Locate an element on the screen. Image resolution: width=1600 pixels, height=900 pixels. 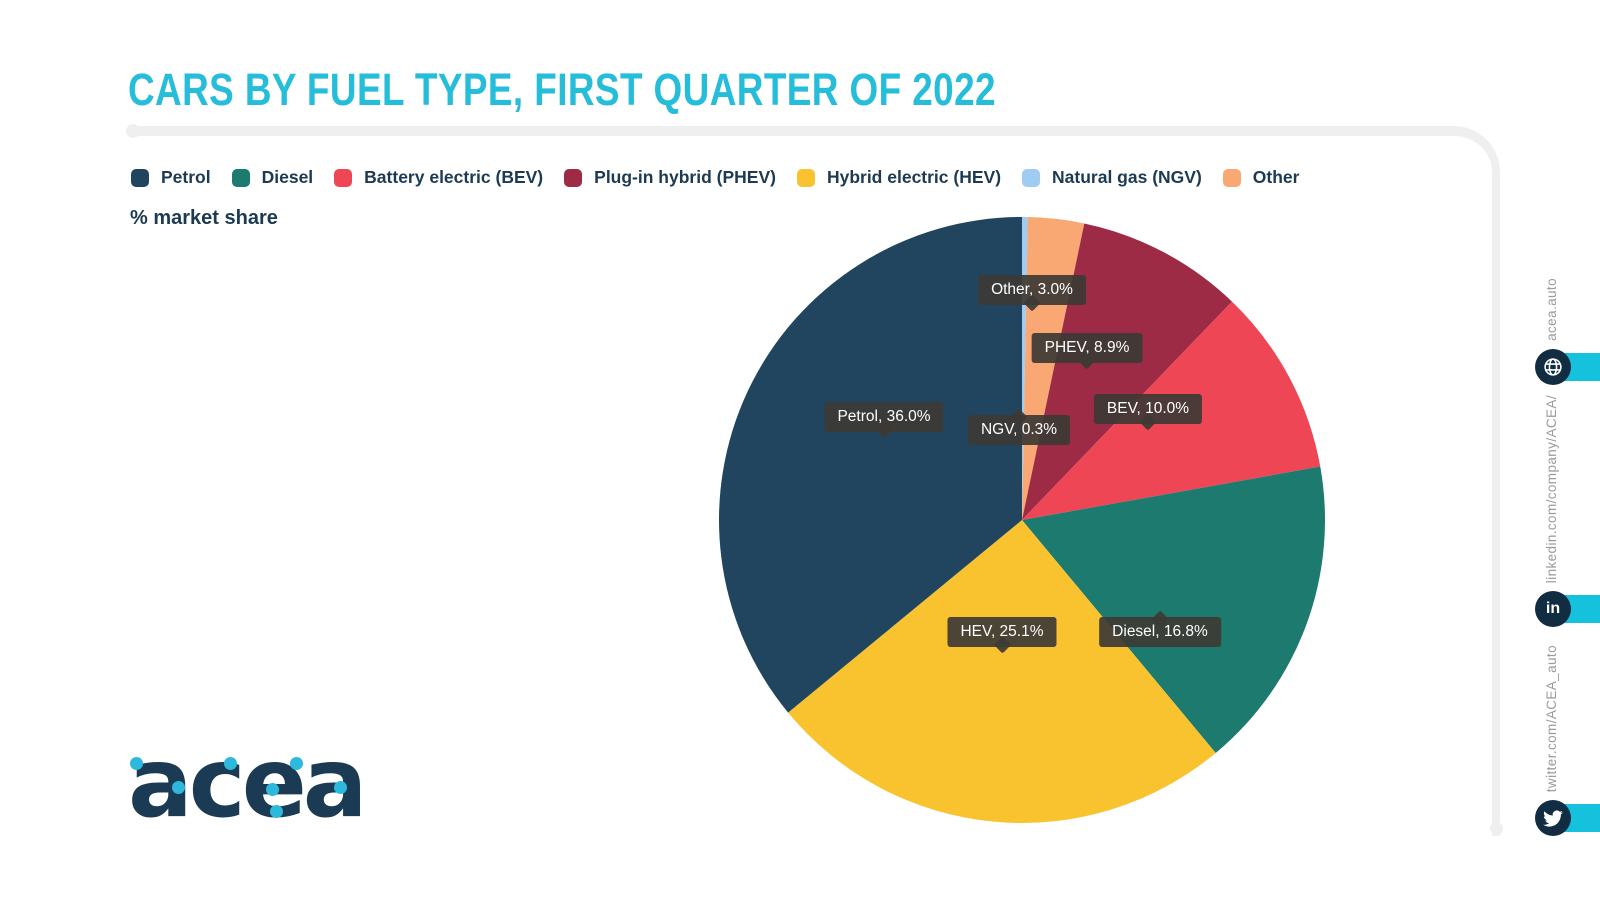
legend-item-hybrid-electric-hev: Hybrid electric (HEV) is located at coordinates (899, 177).